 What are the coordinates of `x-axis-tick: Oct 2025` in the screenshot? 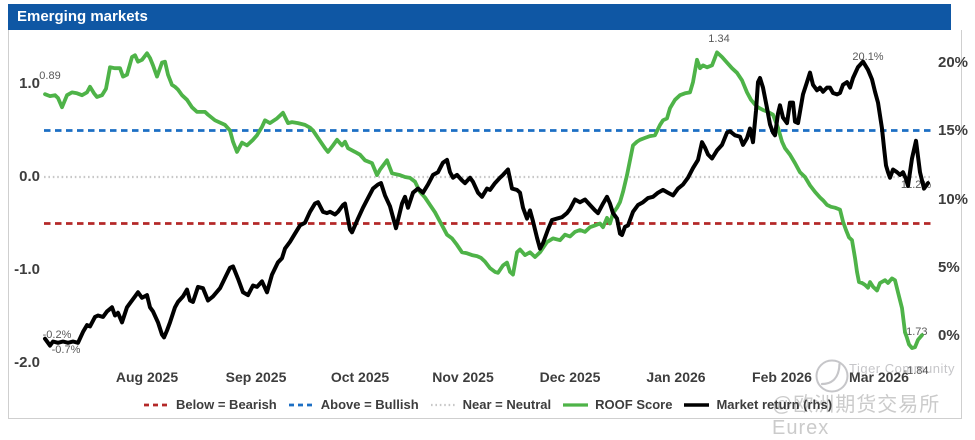 It's located at (360, 377).